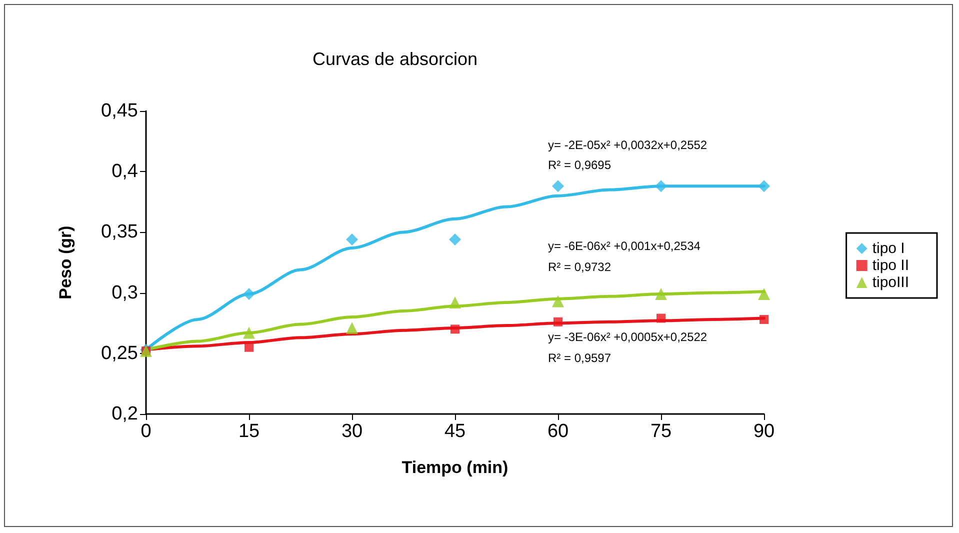 Image resolution: width=959 pixels, height=533 pixels. I want to click on y-axis-title: Peso (gr), so click(65, 263).